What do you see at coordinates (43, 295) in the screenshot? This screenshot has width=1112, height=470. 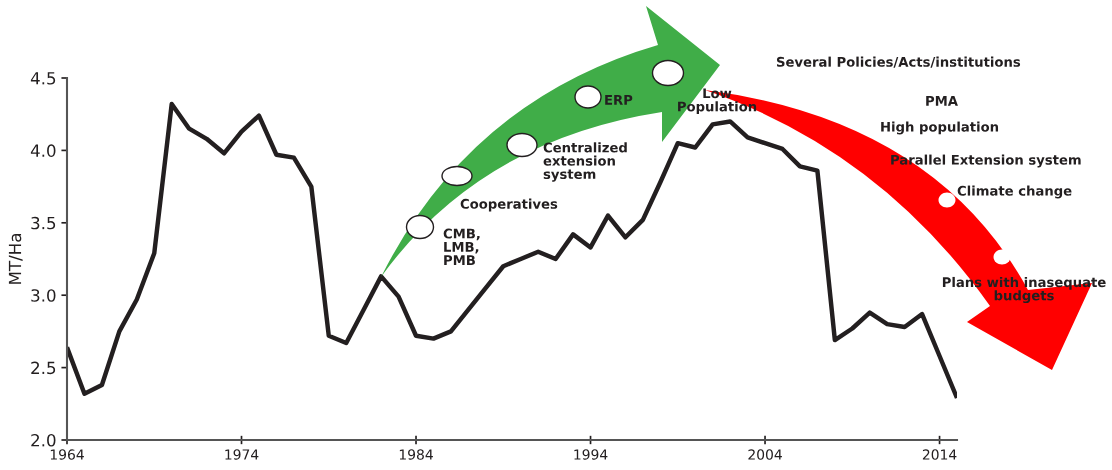 I see `y-tick-label: 3.0` at bounding box center [43, 295].